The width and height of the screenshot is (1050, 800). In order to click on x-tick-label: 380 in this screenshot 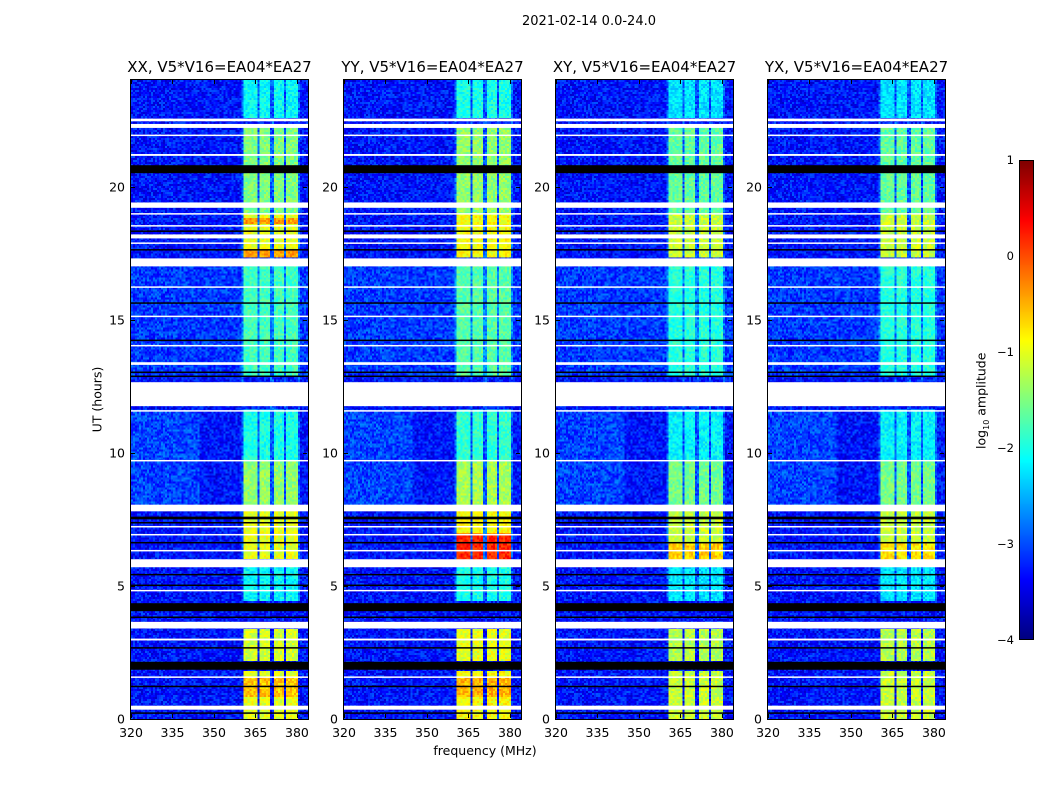, I will do `click(510, 732)`.